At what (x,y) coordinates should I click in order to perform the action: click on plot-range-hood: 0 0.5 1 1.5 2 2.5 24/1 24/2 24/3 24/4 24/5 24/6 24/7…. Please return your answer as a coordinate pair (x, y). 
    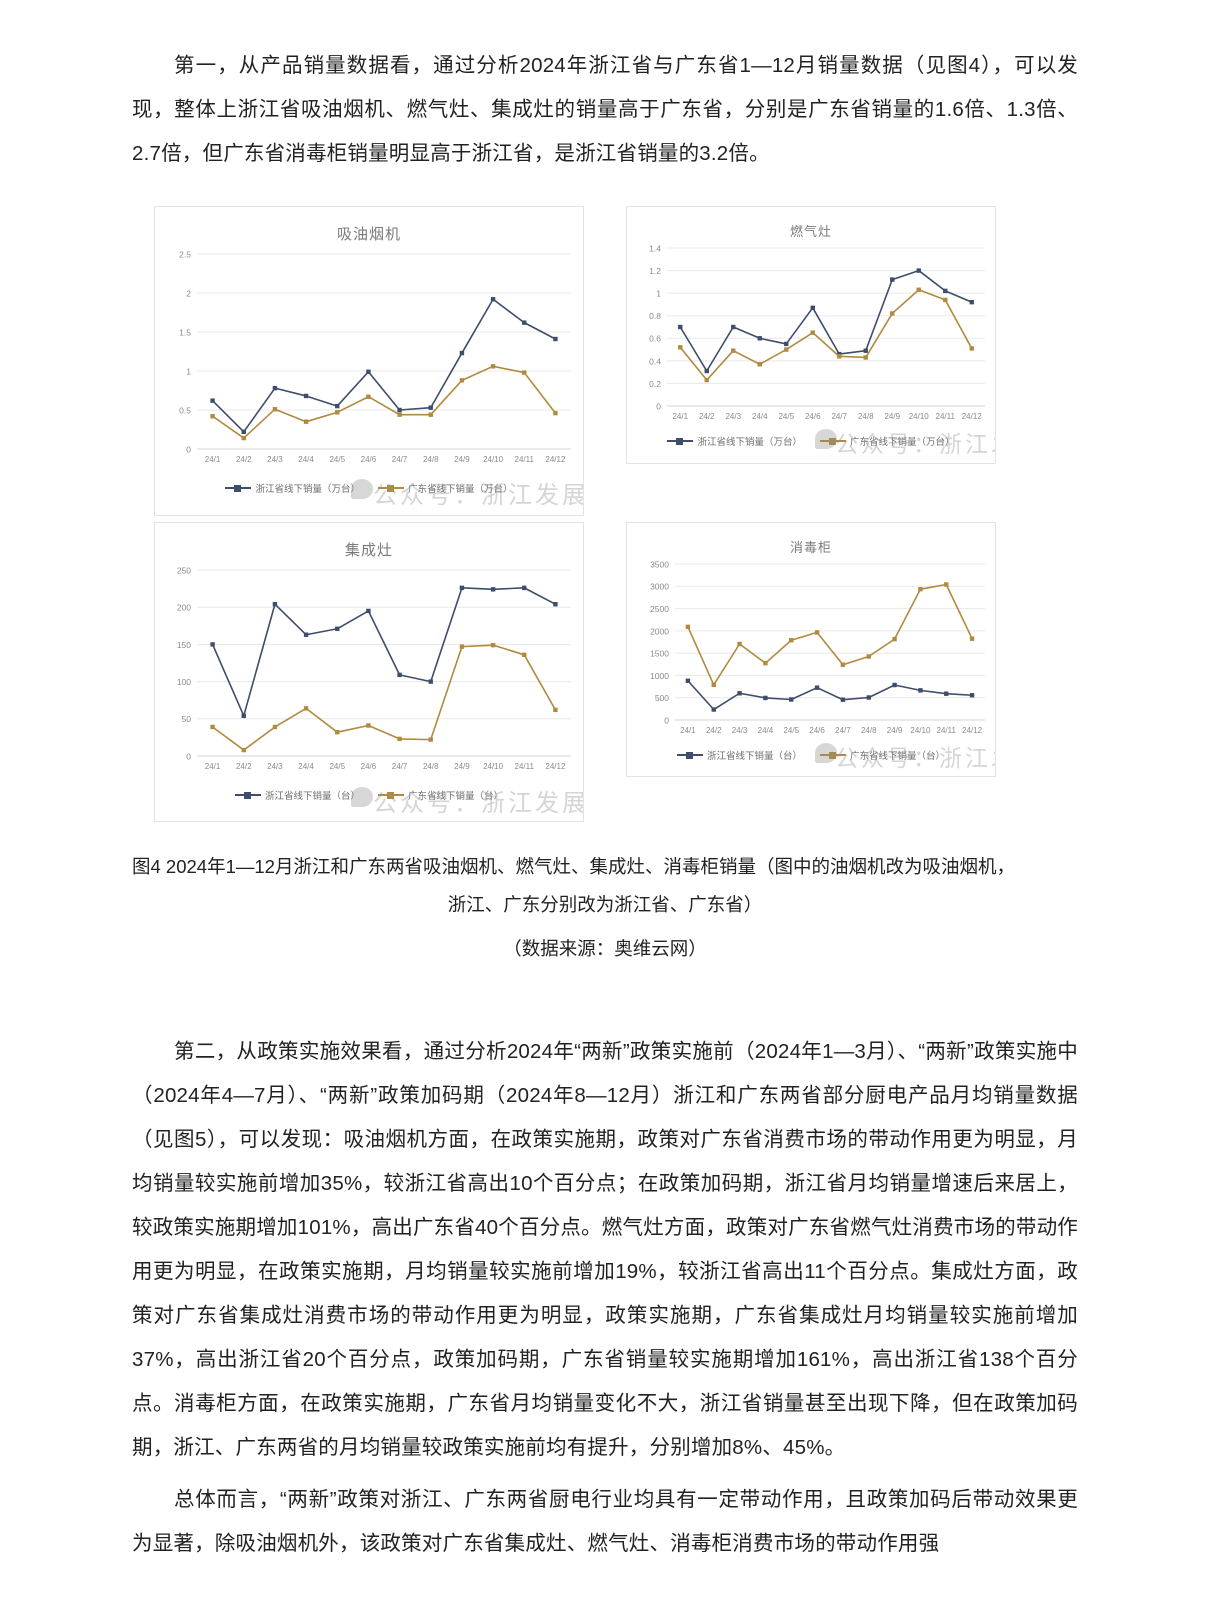
    Looking at the image, I should click on (369, 361).